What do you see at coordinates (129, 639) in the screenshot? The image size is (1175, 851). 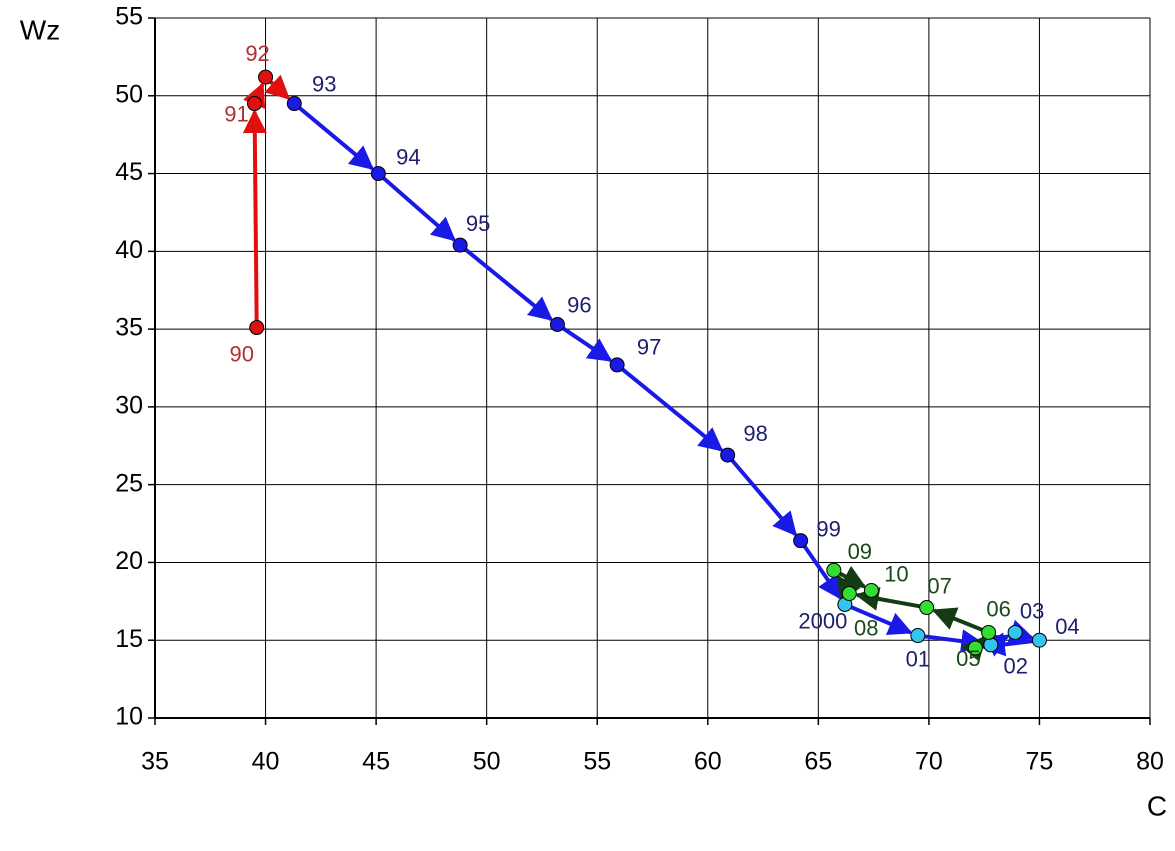 I see `y-tick-label: 15` at bounding box center [129, 639].